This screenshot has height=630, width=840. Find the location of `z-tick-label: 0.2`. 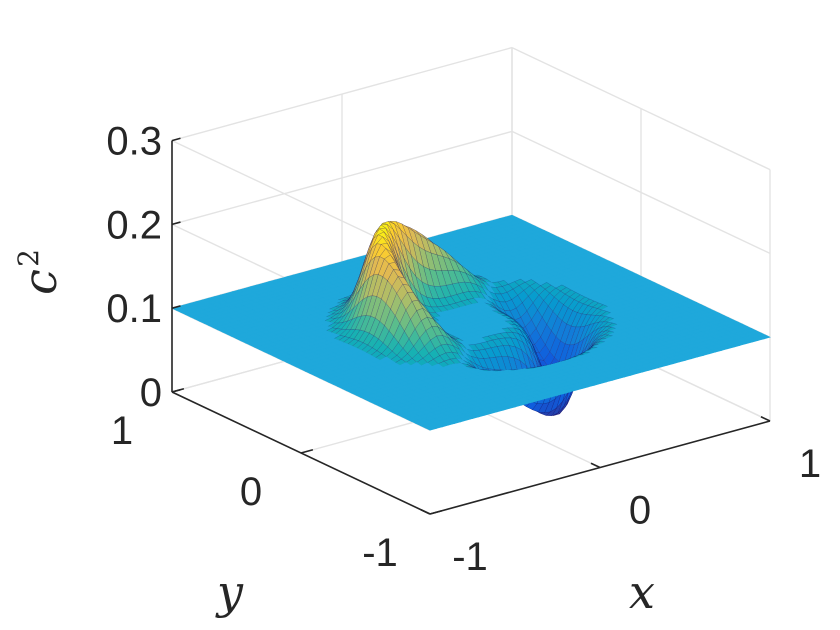

z-tick-label: 0.2 is located at coordinates (134, 225).